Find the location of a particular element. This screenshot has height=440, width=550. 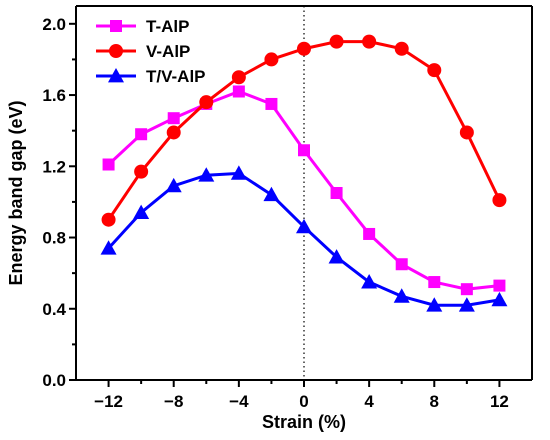

legend-marker-triangle is located at coordinates (116, 75).